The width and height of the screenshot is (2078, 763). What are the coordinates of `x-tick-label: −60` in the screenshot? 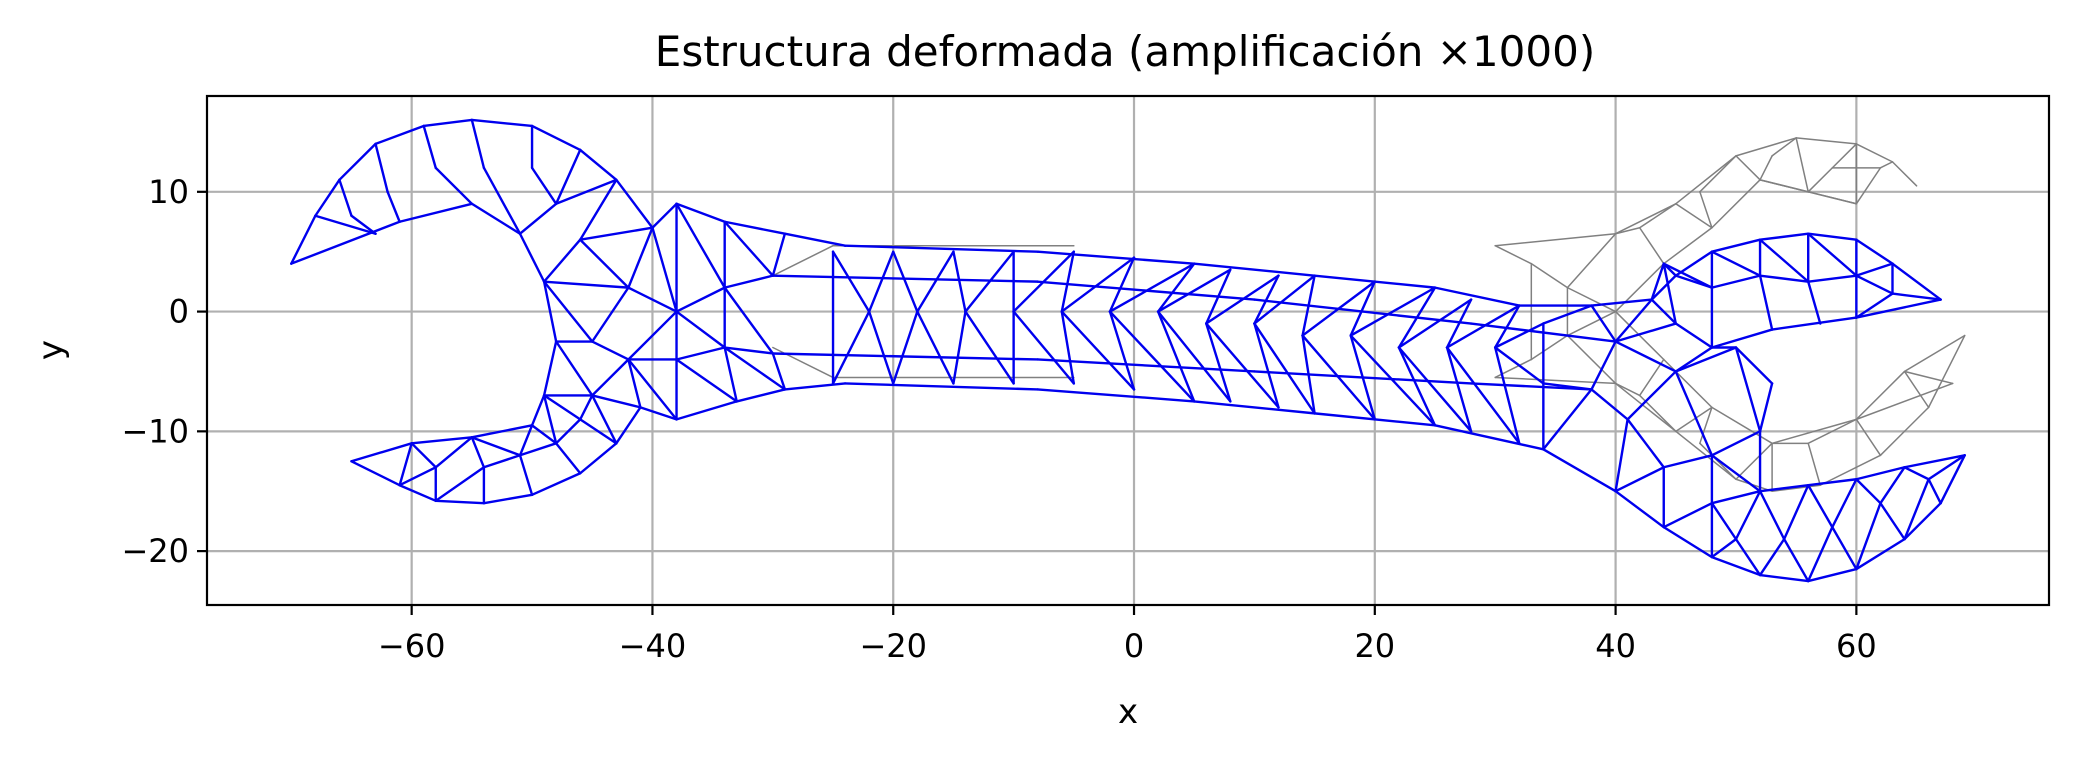 It's located at (412, 646).